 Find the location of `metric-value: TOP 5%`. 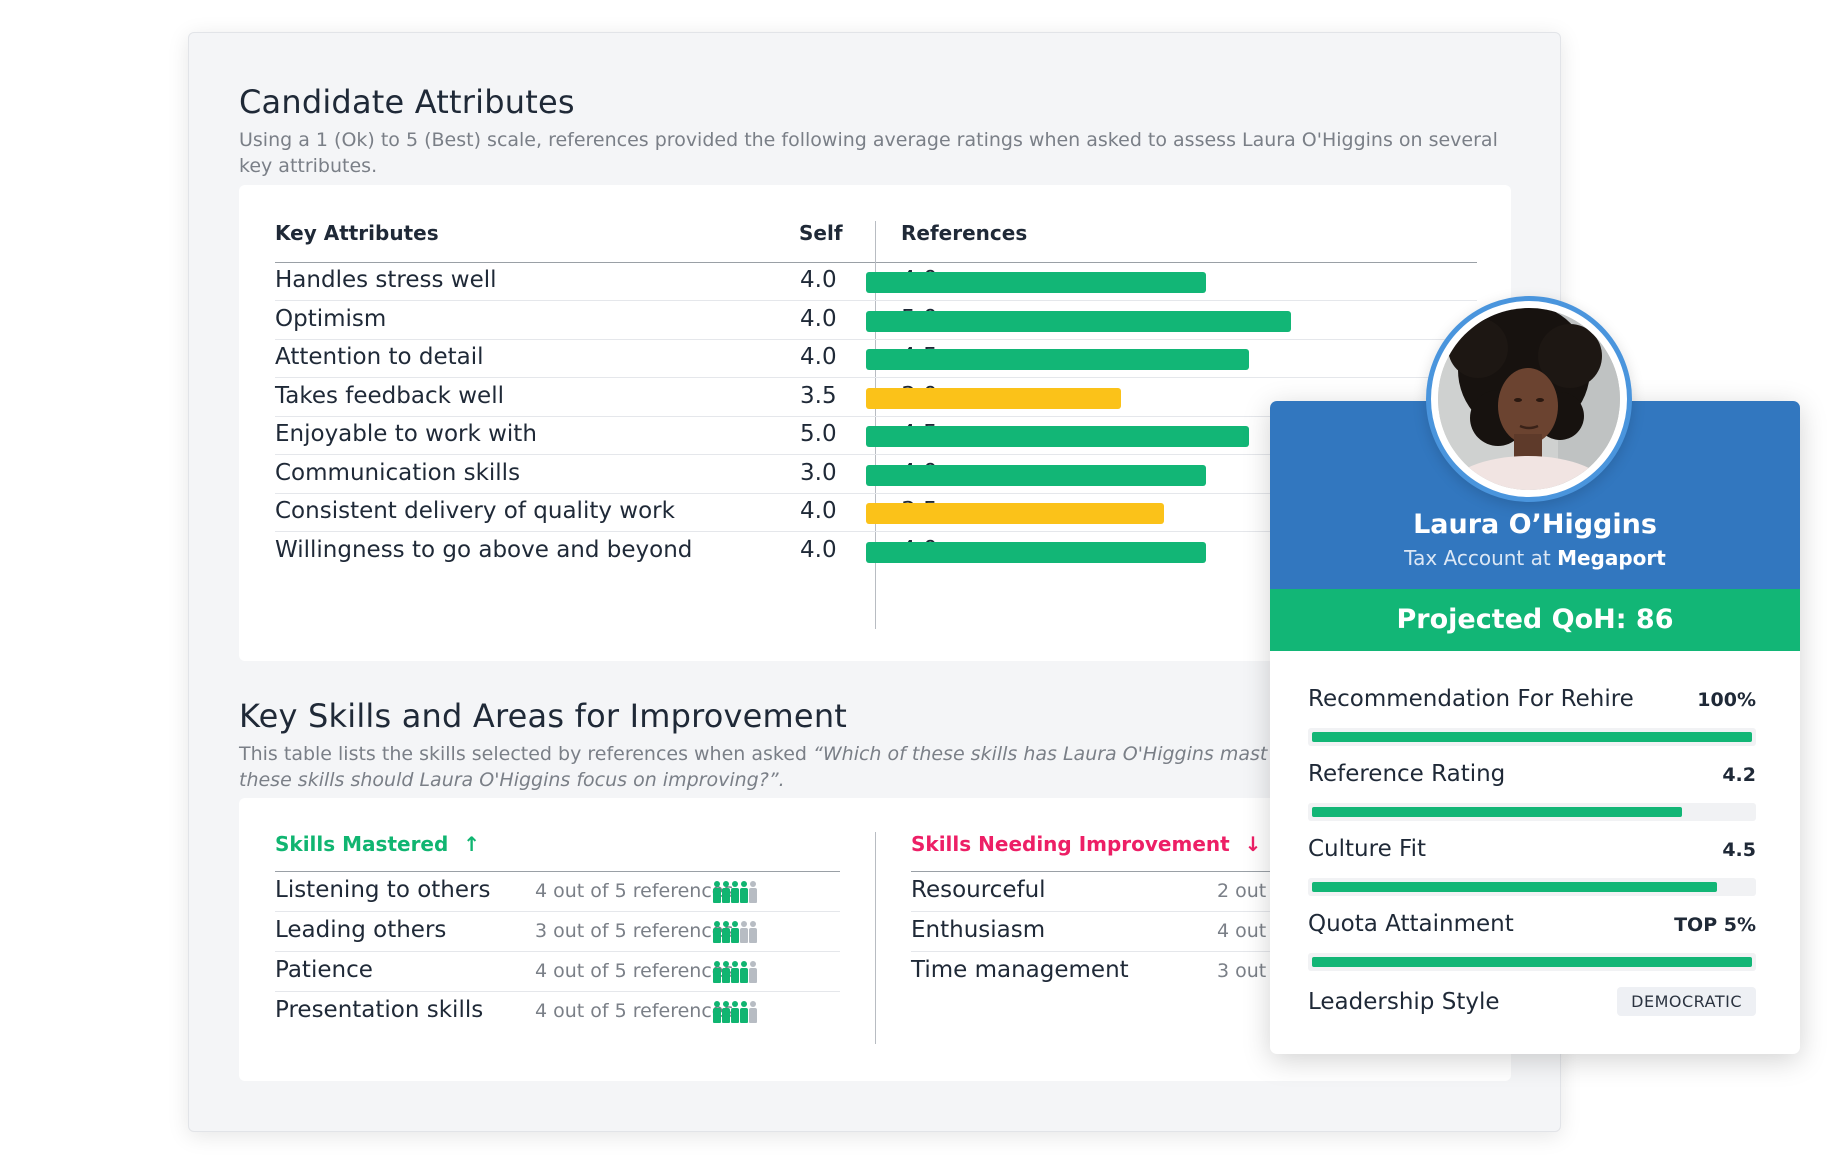

metric-value: TOP 5% is located at coordinates (1715, 925).